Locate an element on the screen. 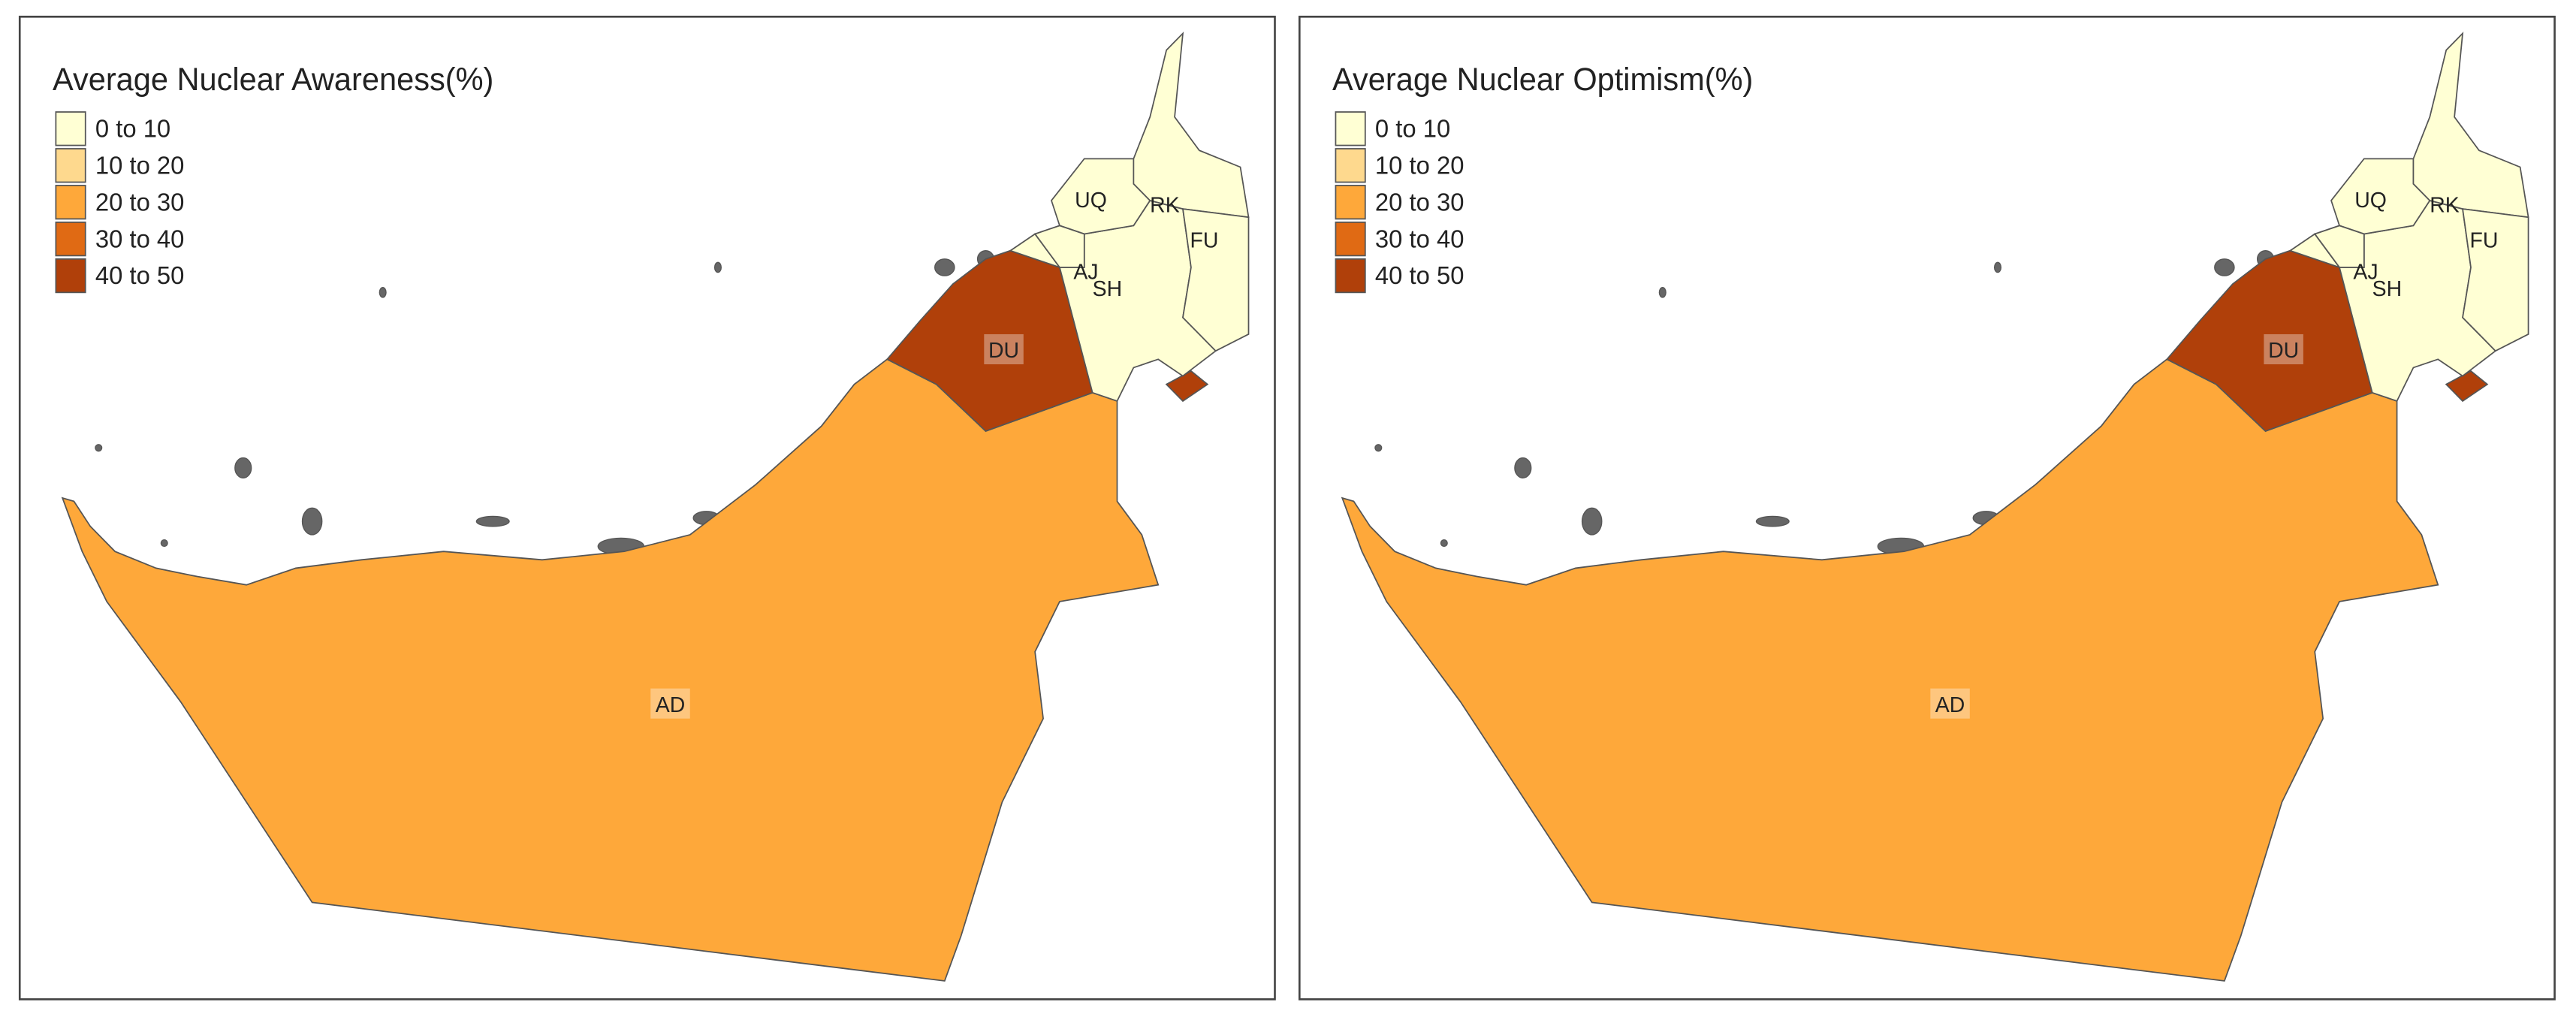 Image resolution: width=2576 pixels, height=1011 pixels. map-title: Average Nuclear Optimism(%) is located at coordinates (1542, 79).